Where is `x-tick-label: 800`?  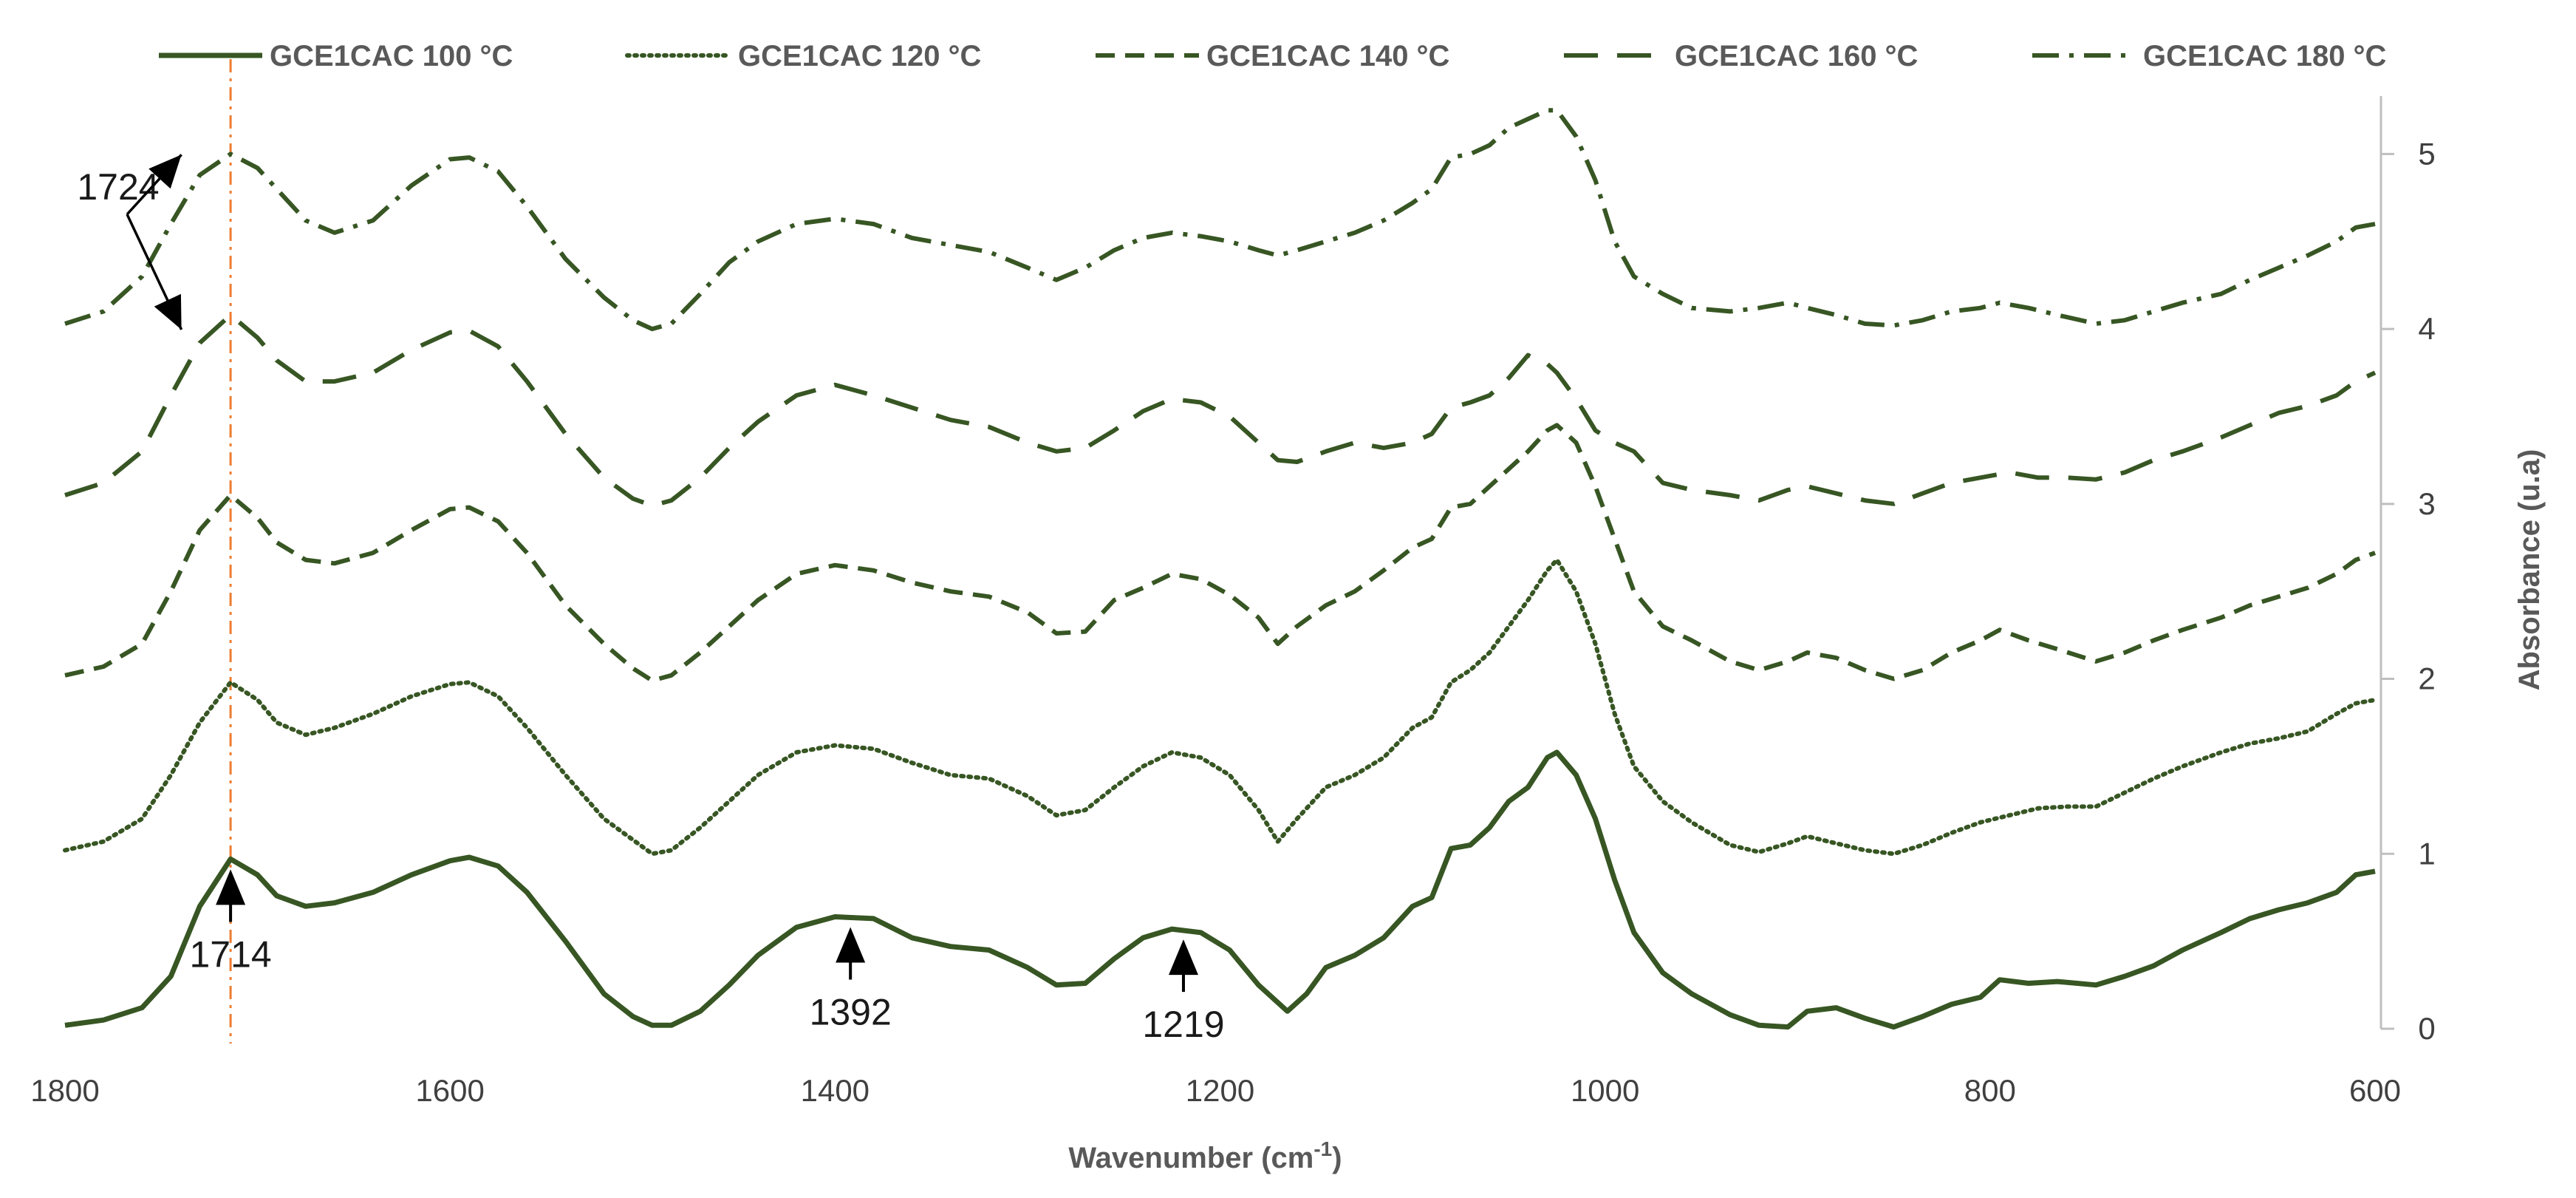 x-tick-label: 800 is located at coordinates (1990, 1090).